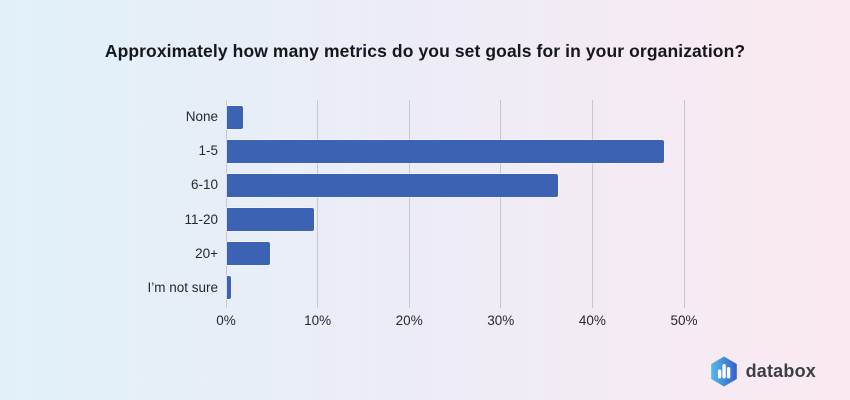  What do you see at coordinates (719, 374) in the screenshot?
I see `logo-bar-short` at bounding box center [719, 374].